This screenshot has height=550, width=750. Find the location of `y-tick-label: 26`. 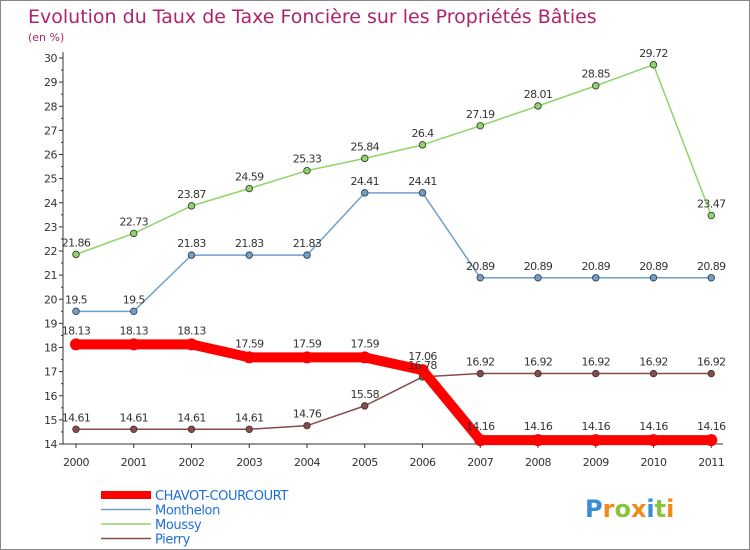

y-tick-label: 26 is located at coordinates (50, 155).